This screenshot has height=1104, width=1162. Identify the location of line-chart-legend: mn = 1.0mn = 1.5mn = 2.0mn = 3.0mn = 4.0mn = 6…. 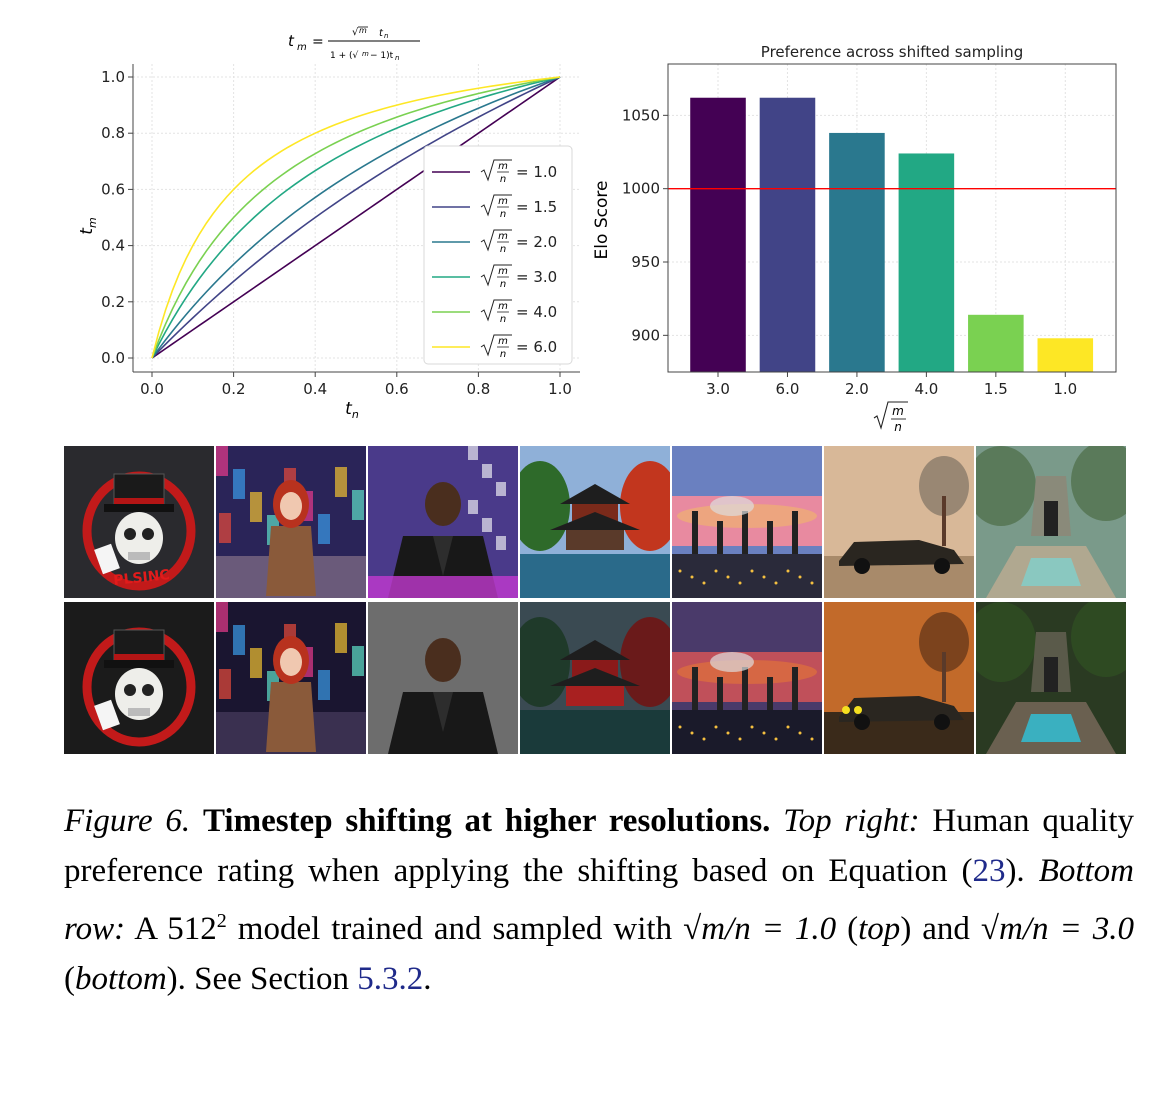
(498, 255).